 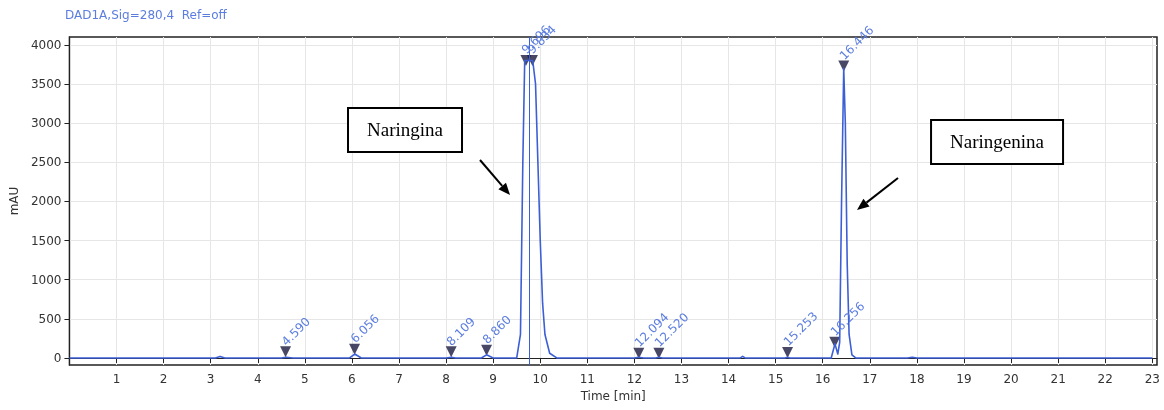 What do you see at coordinates (46, 279) in the screenshot?
I see `y-tick-label: 1000` at bounding box center [46, 279].